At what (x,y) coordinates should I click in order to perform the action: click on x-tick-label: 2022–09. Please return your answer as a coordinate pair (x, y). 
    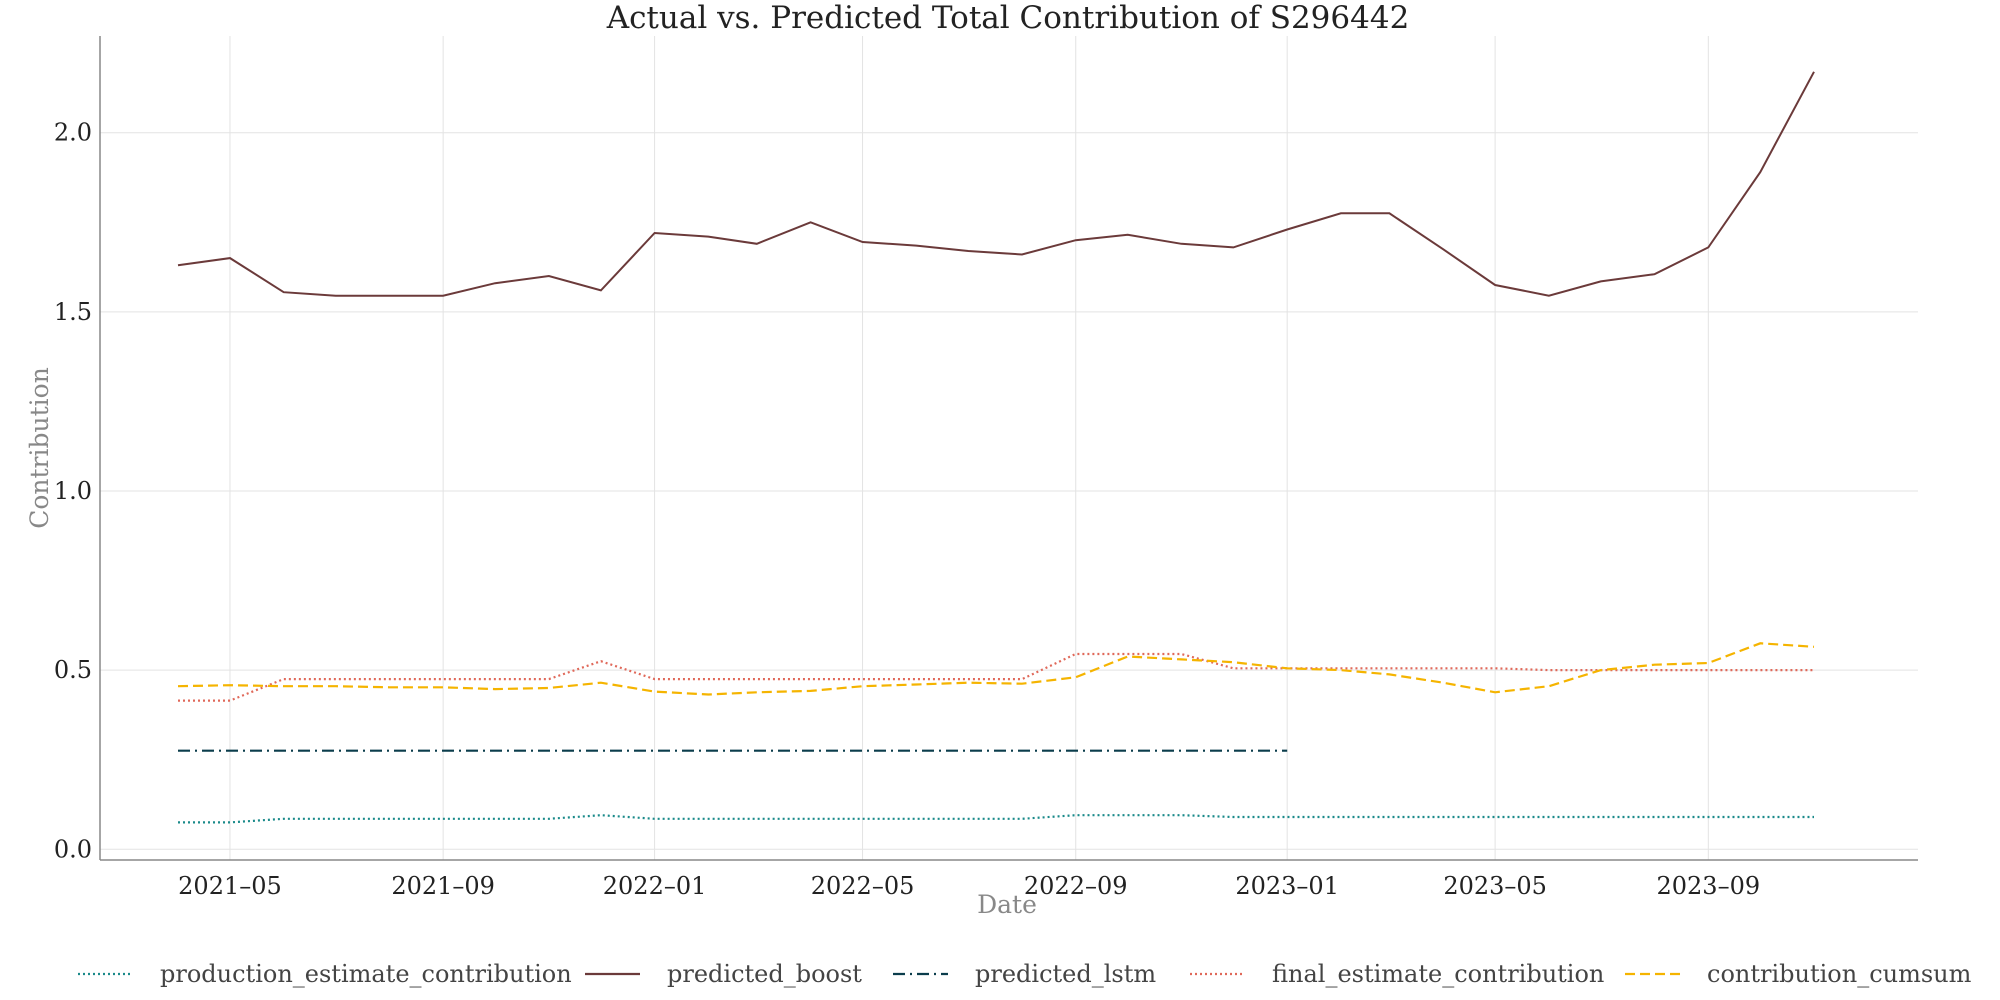
    Looking at the image, I should click on (1076, 886).